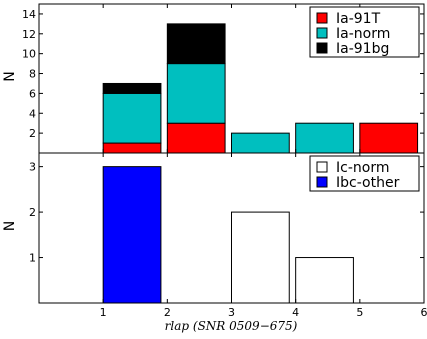 This screenshot has height=339, width=427. I want to click on top-y-axis-label: N, so click(10, 76).